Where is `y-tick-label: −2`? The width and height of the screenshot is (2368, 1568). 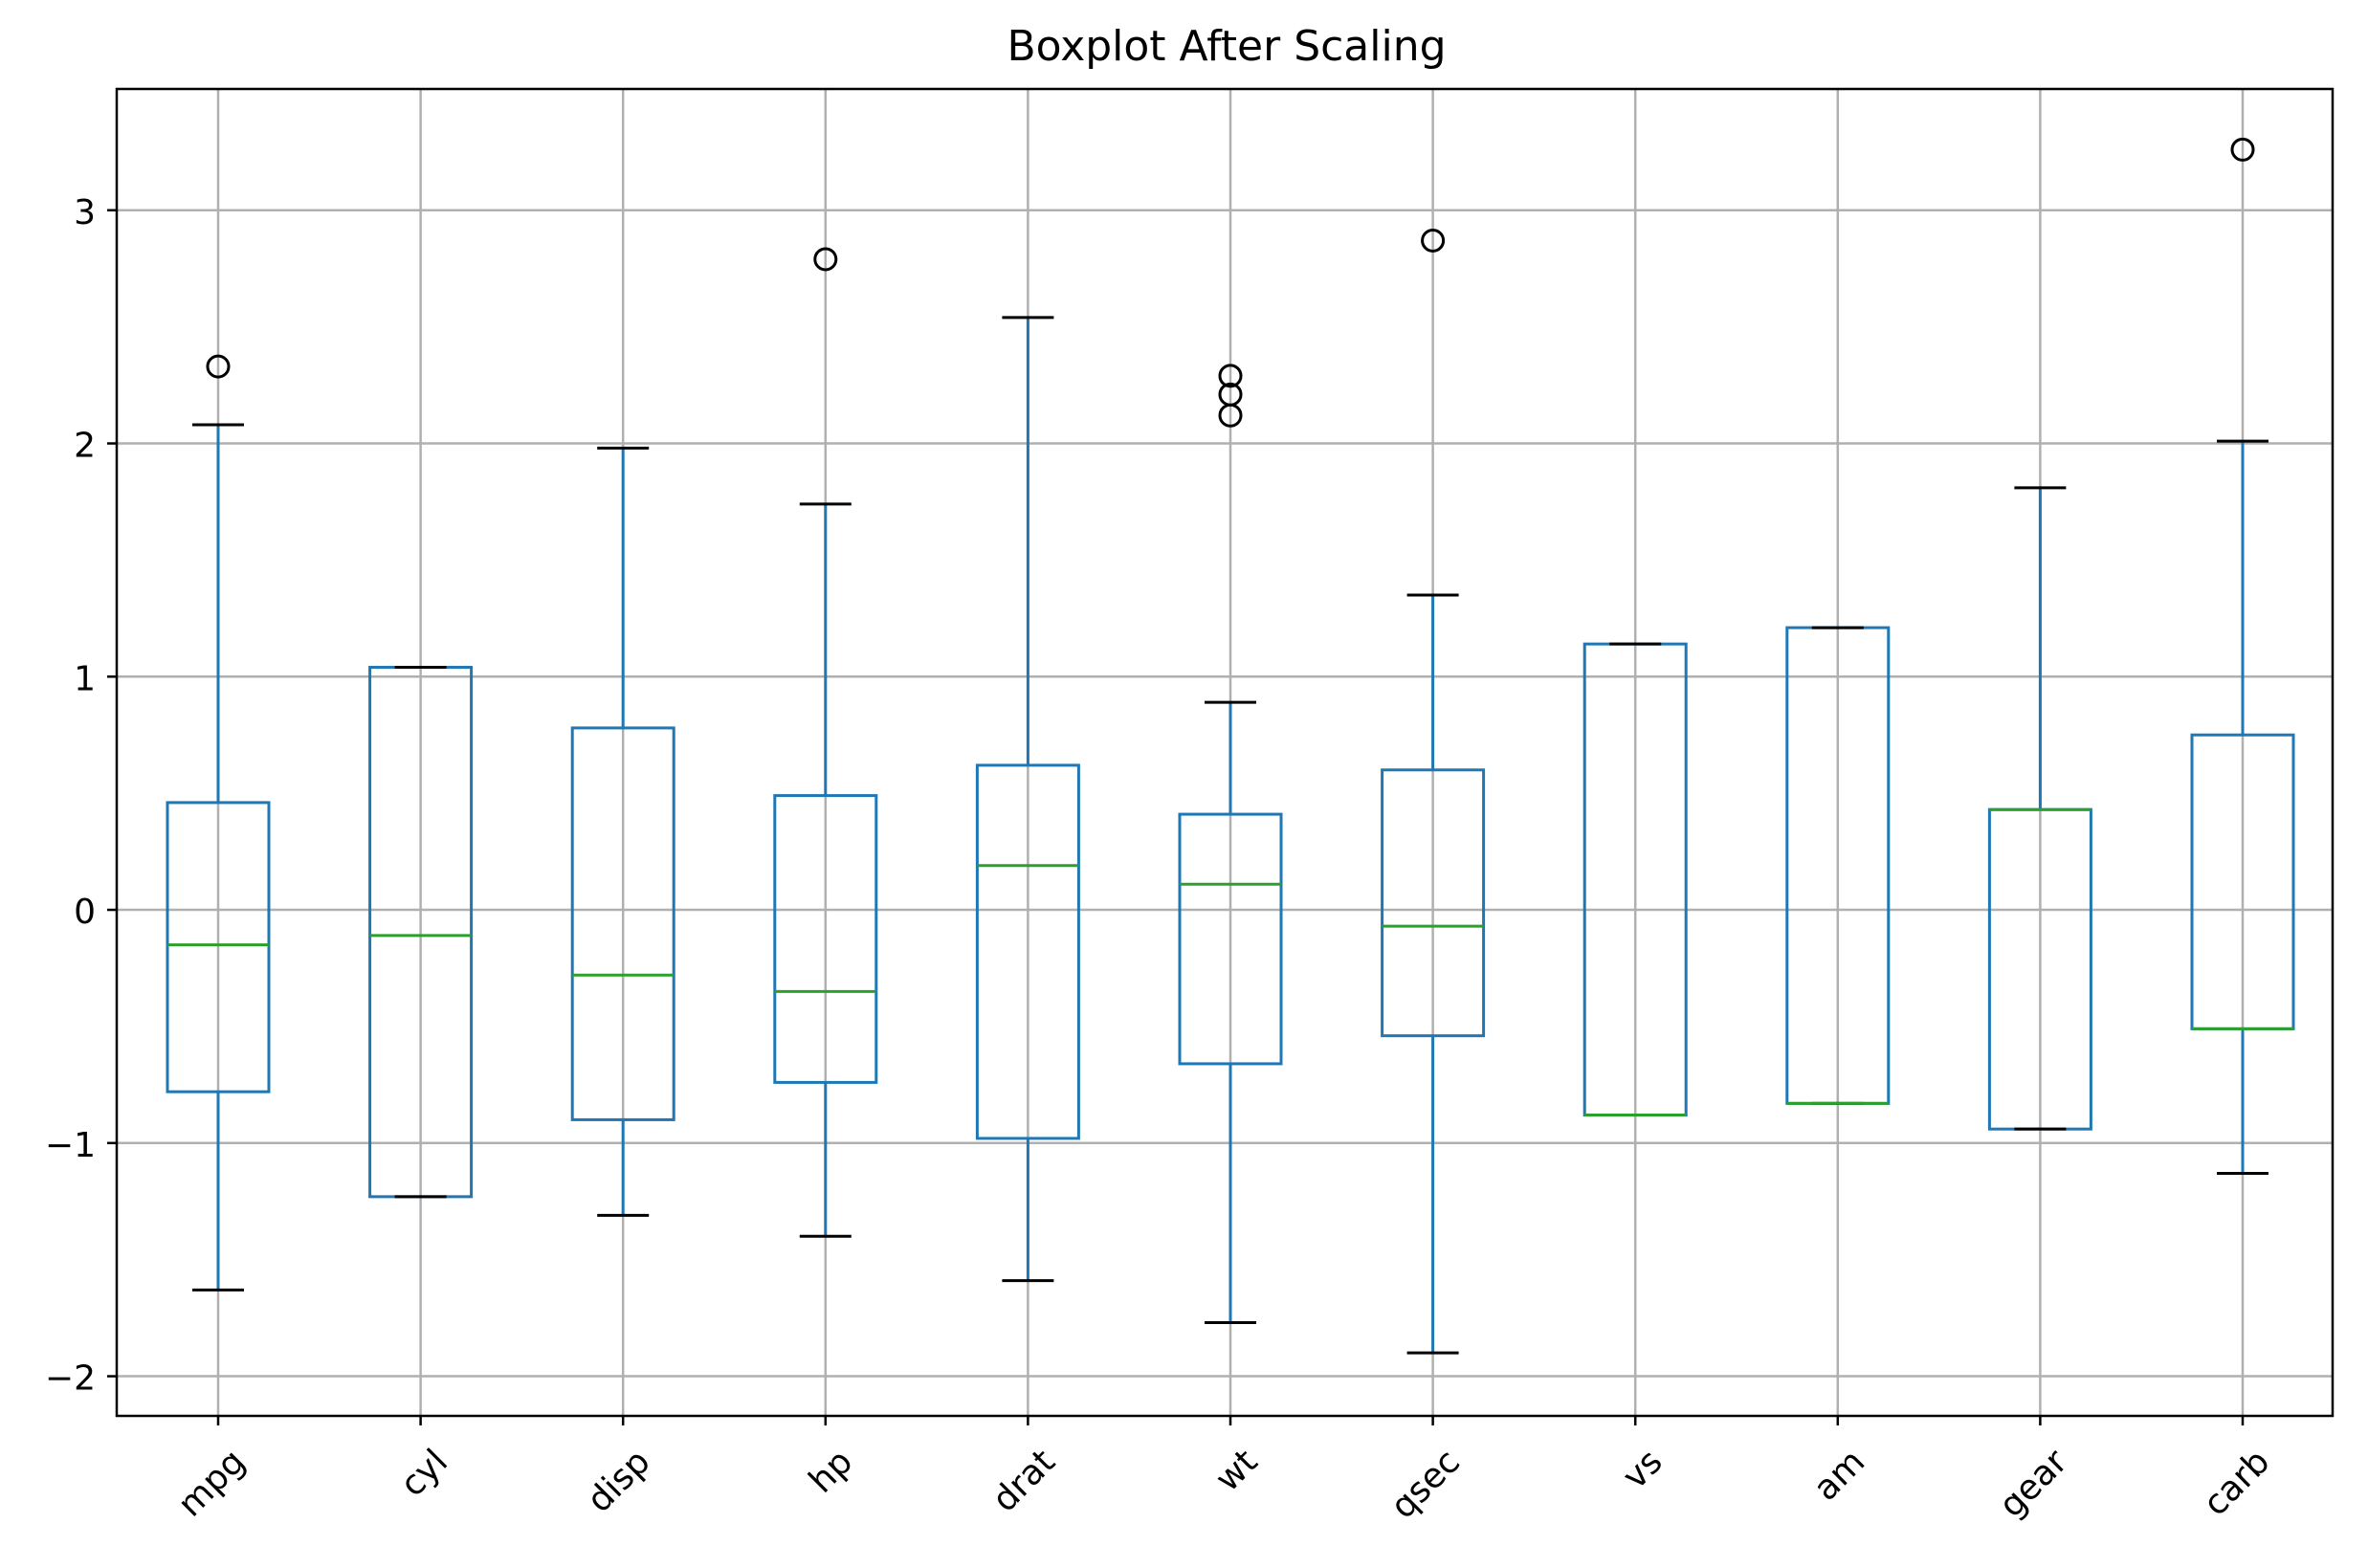 y-tick-label: −2 is located at coordinates (70, 1379).